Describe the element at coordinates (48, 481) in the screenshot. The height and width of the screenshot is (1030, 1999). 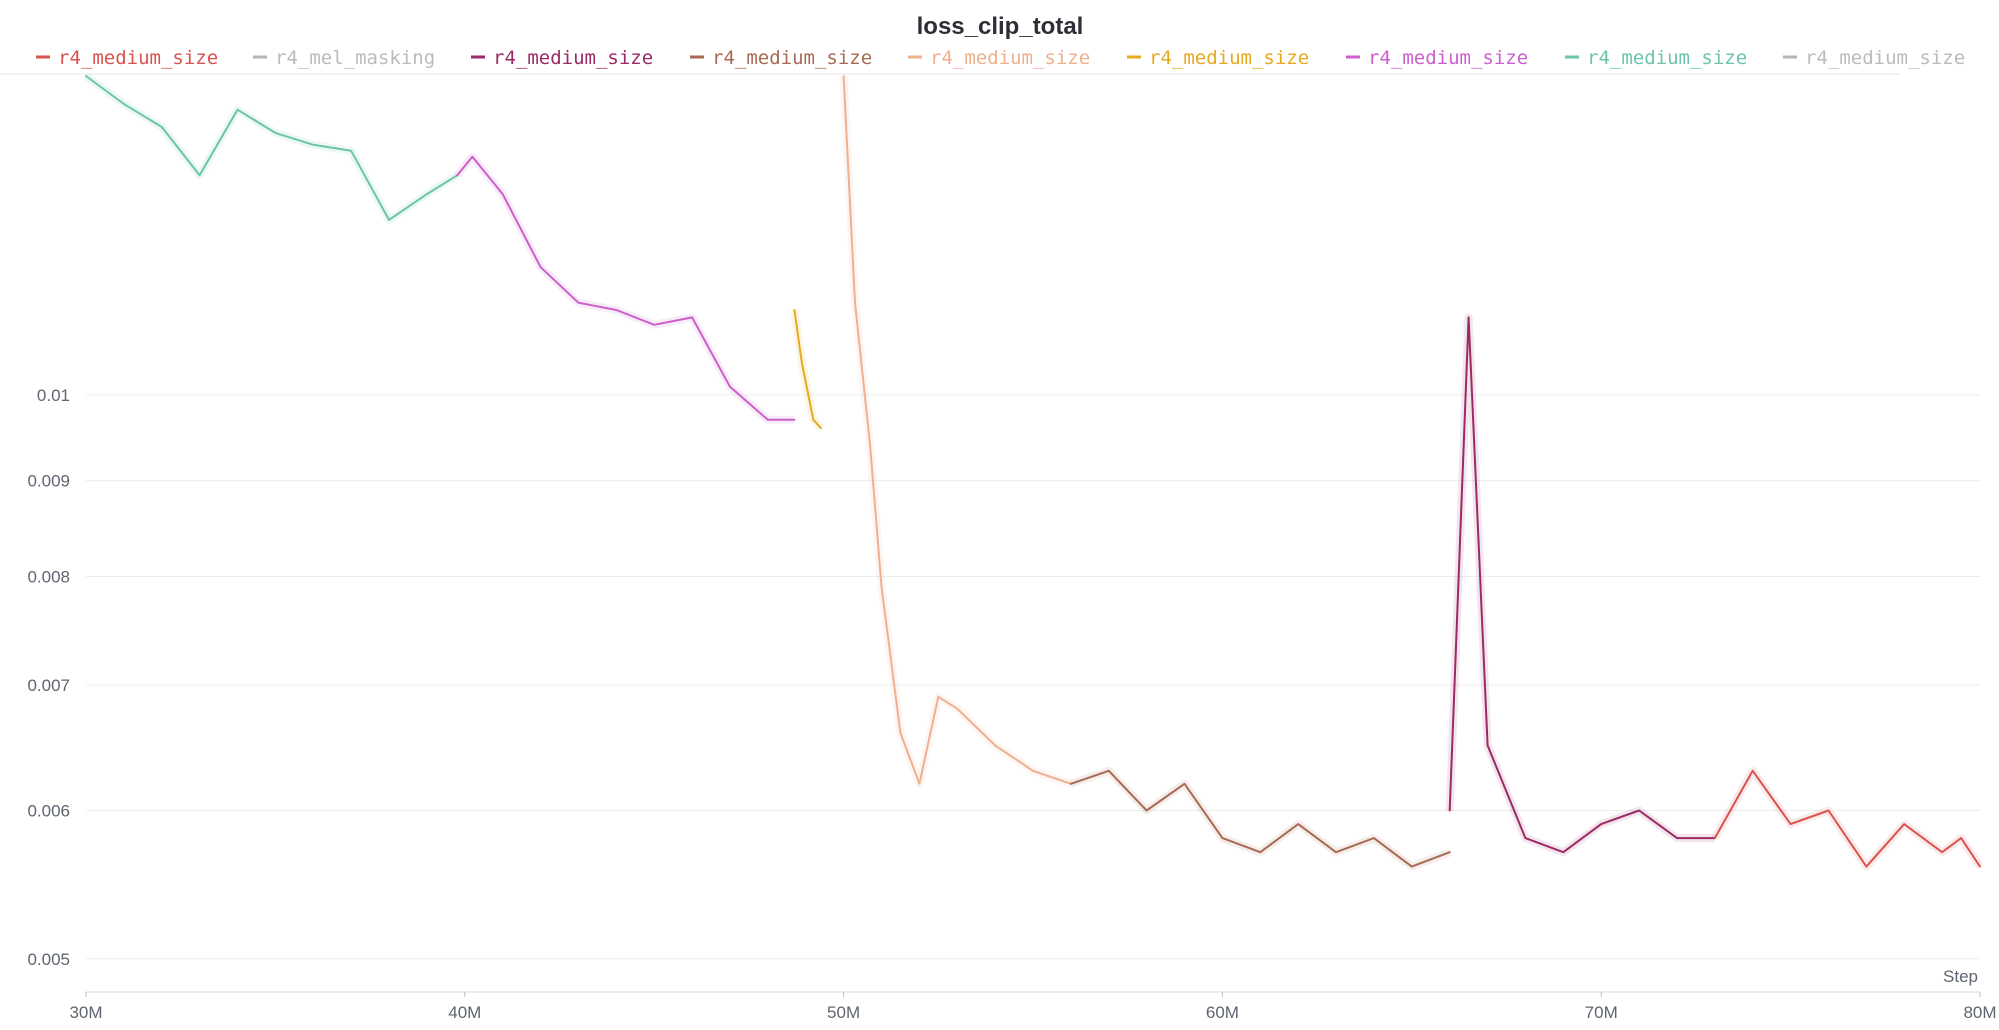
I see `y-tick-label-4: 0.009` at that location.